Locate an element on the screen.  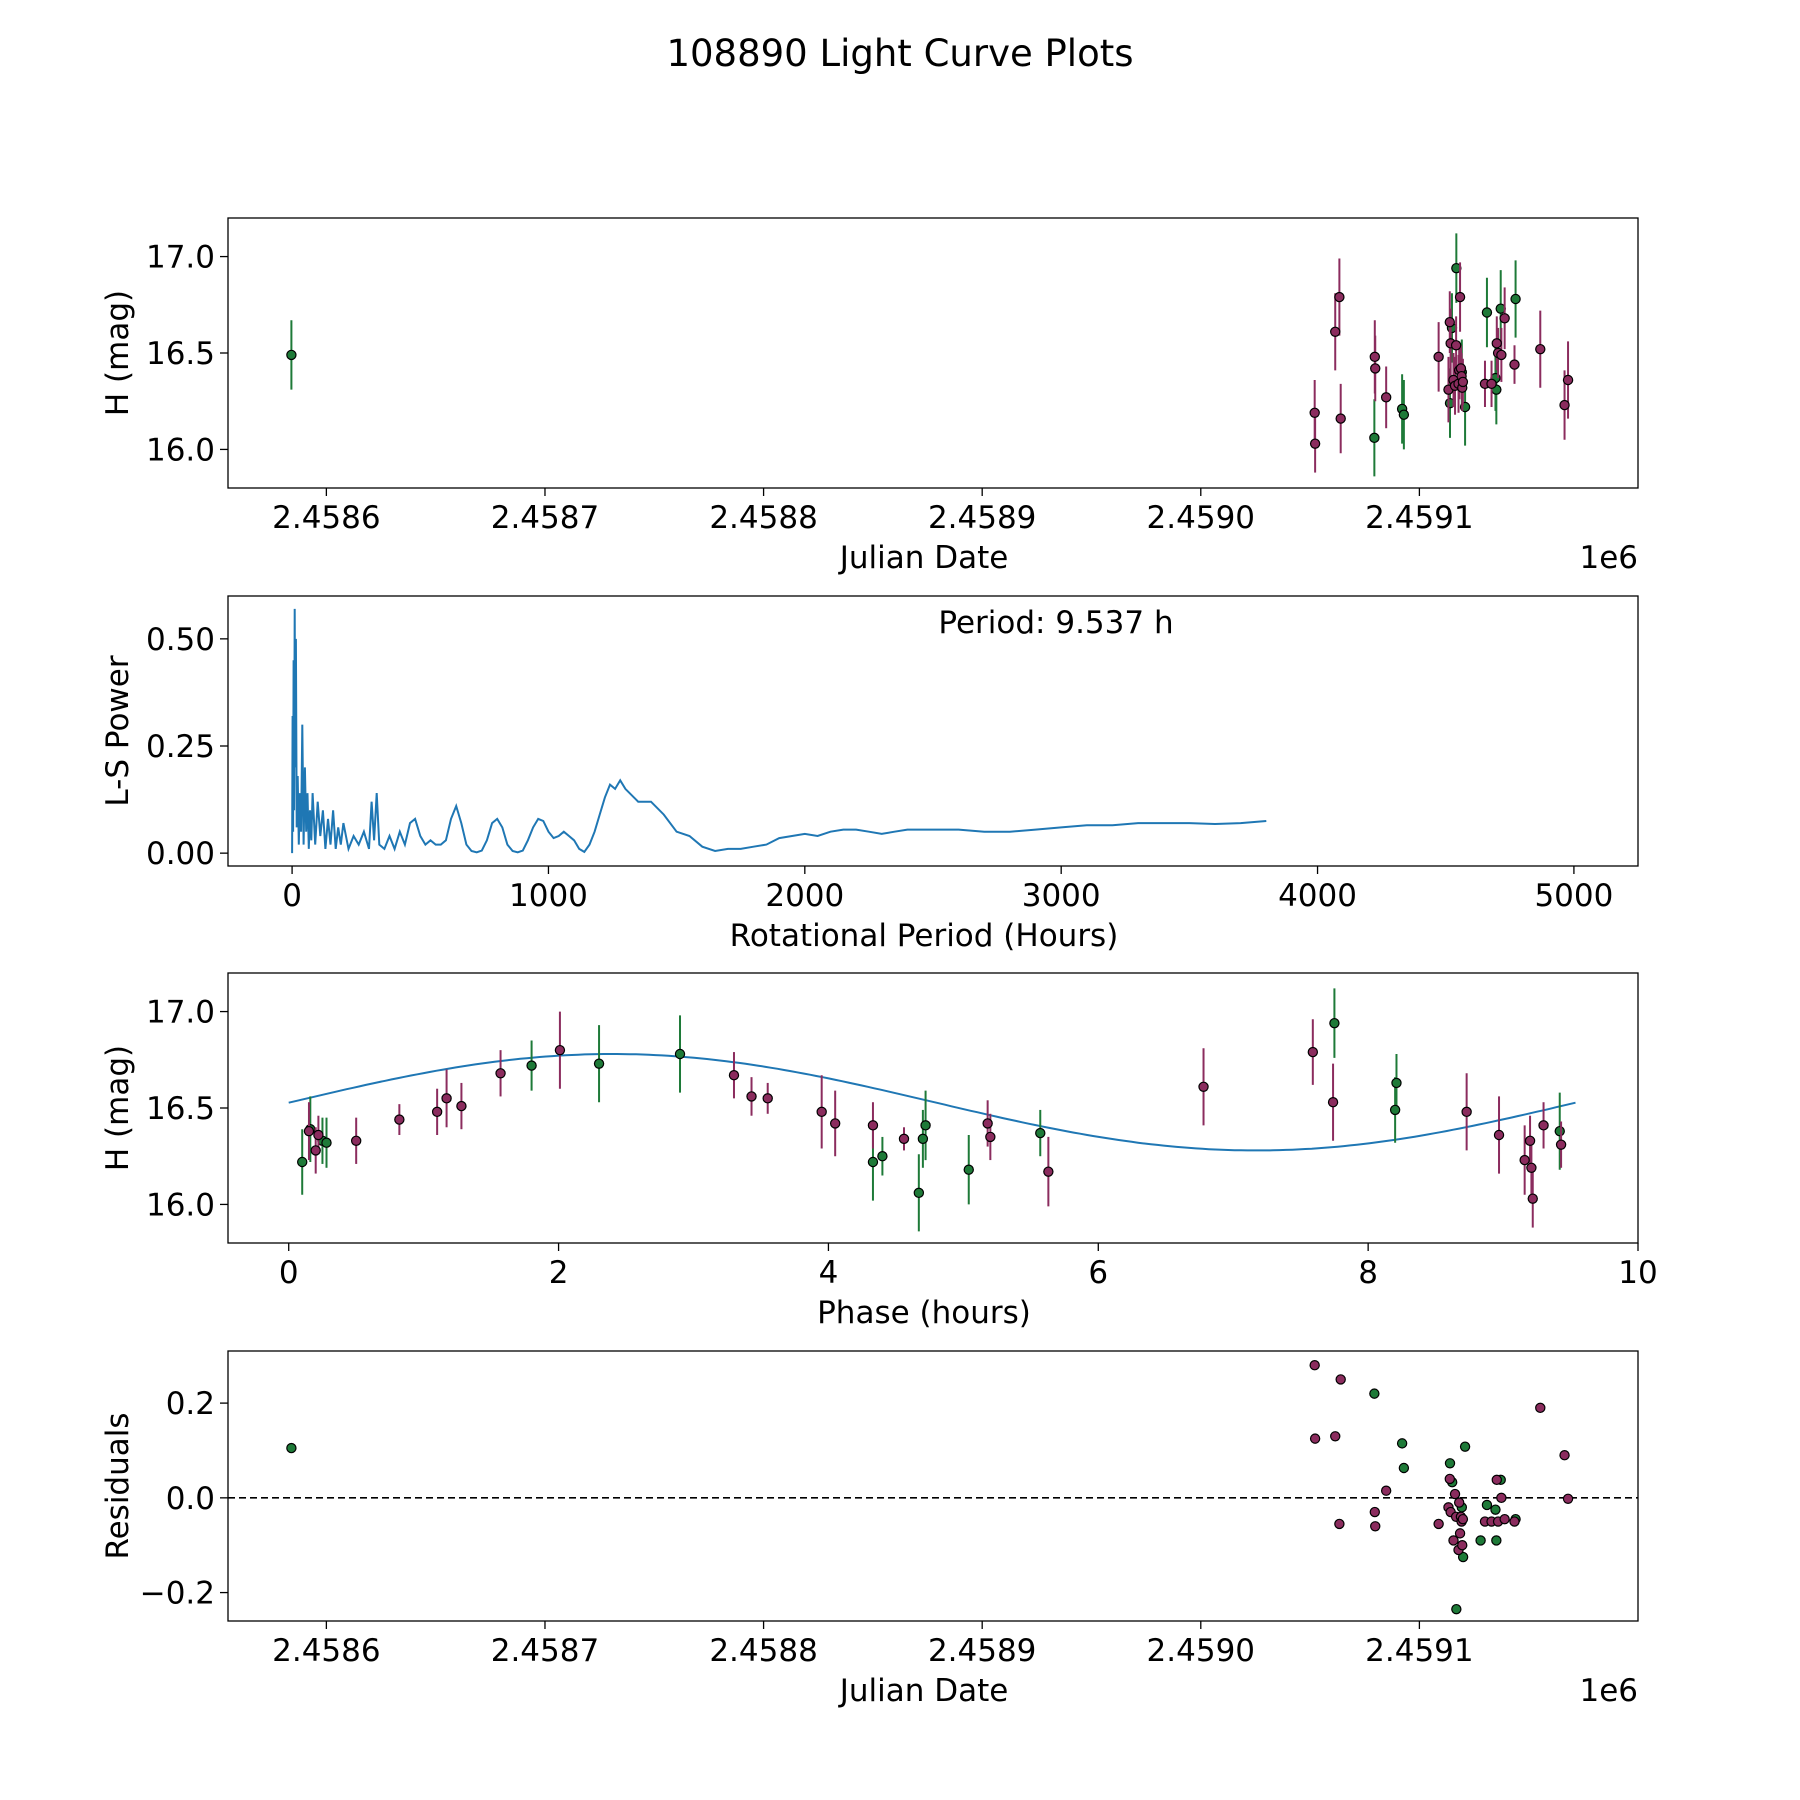
residuals-x-tick-label: 2.4586 is located at coordinates (326, 1651).